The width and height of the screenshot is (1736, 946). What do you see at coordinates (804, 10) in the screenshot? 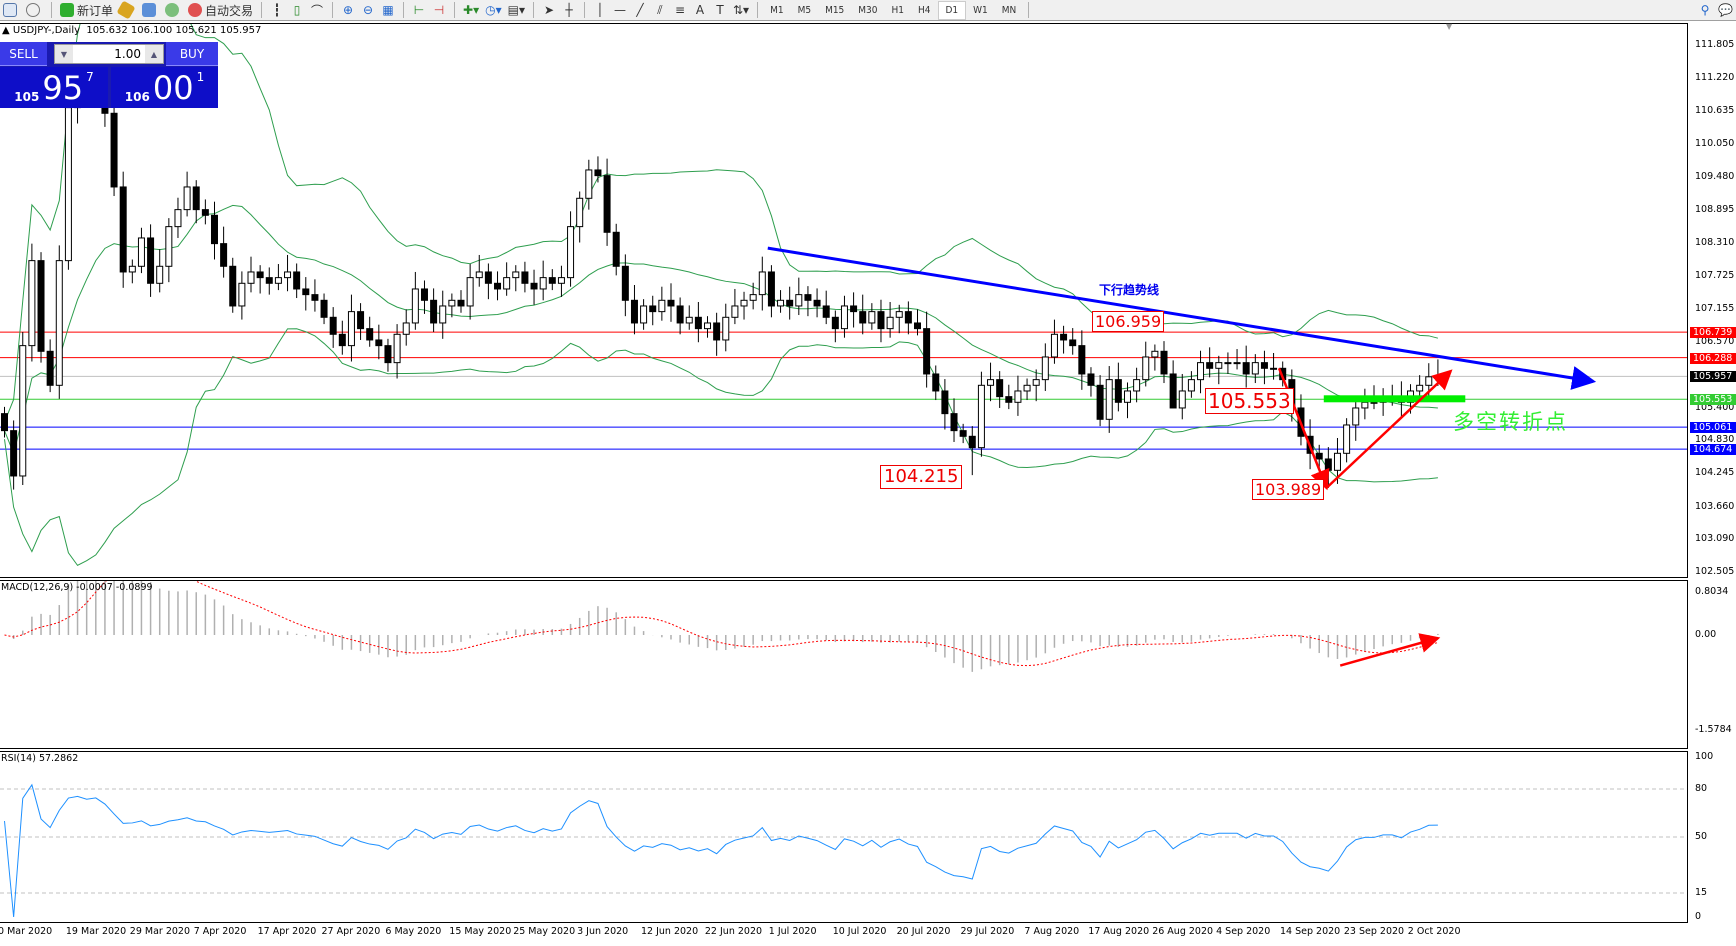
I see `timeframe-m5: M5` at bounding box center [804, 10].